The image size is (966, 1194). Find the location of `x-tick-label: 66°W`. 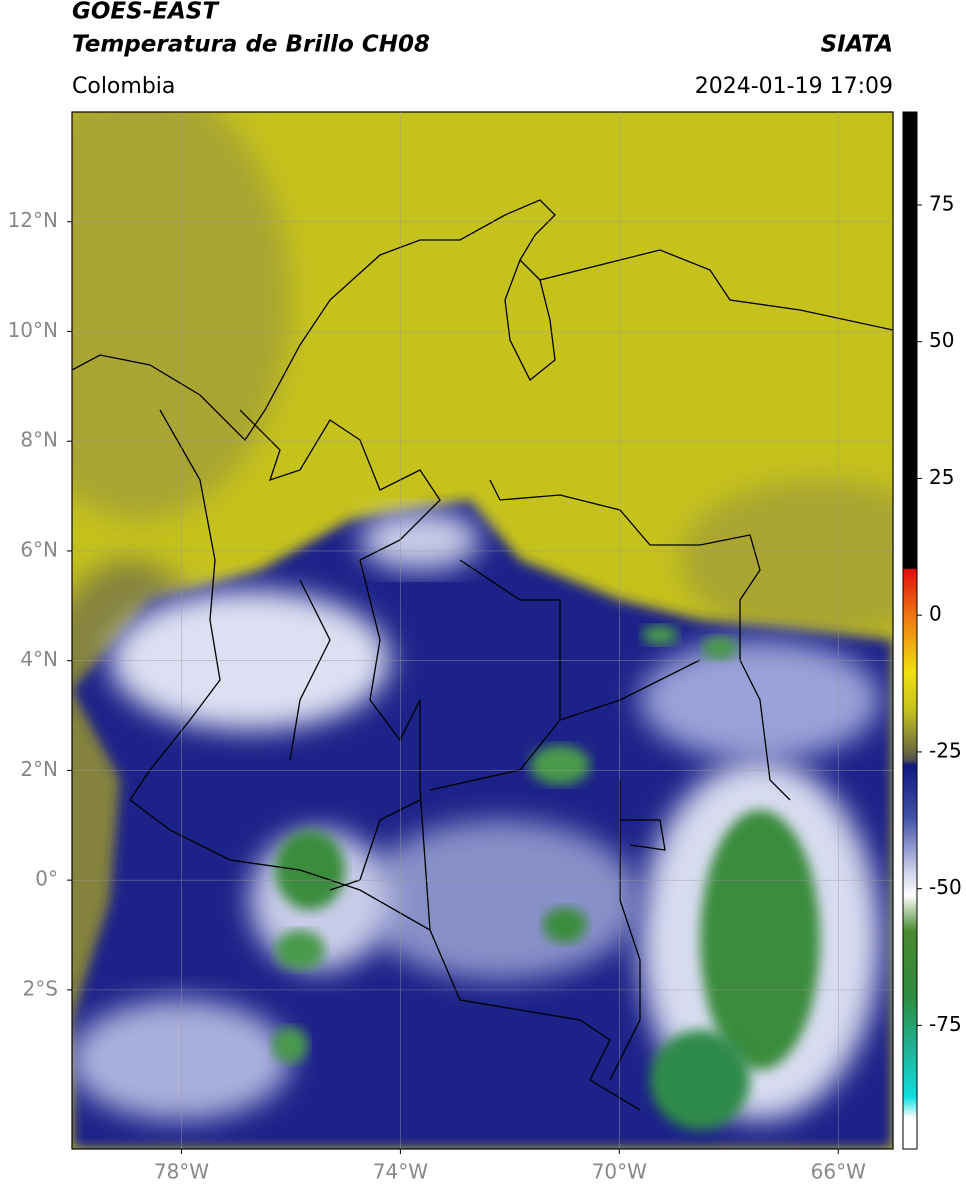

x-tick-label: 66°W is located at coordinates (838, 1172).